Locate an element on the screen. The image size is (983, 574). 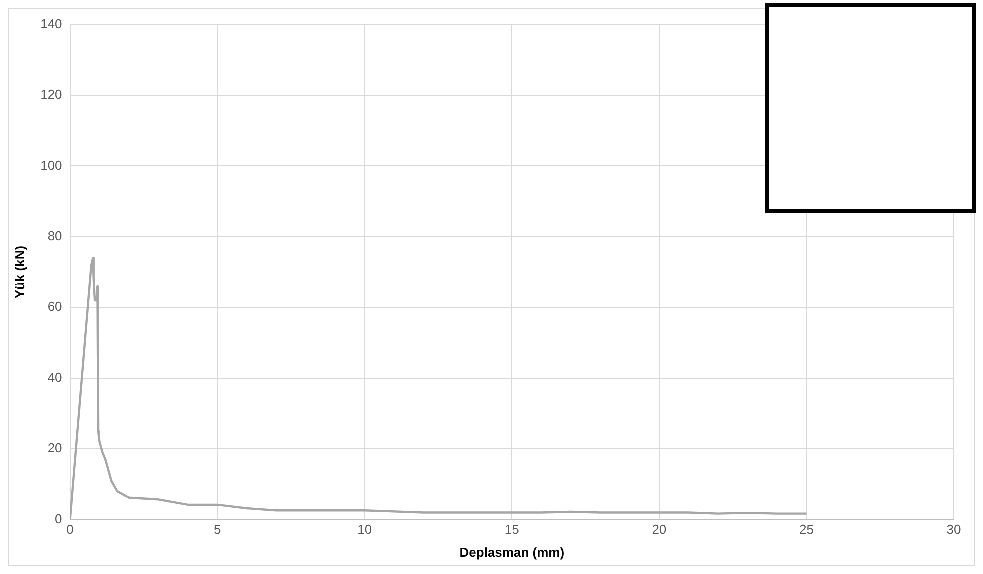
y-tick-label: 60 is located at coordinates (55, 306).